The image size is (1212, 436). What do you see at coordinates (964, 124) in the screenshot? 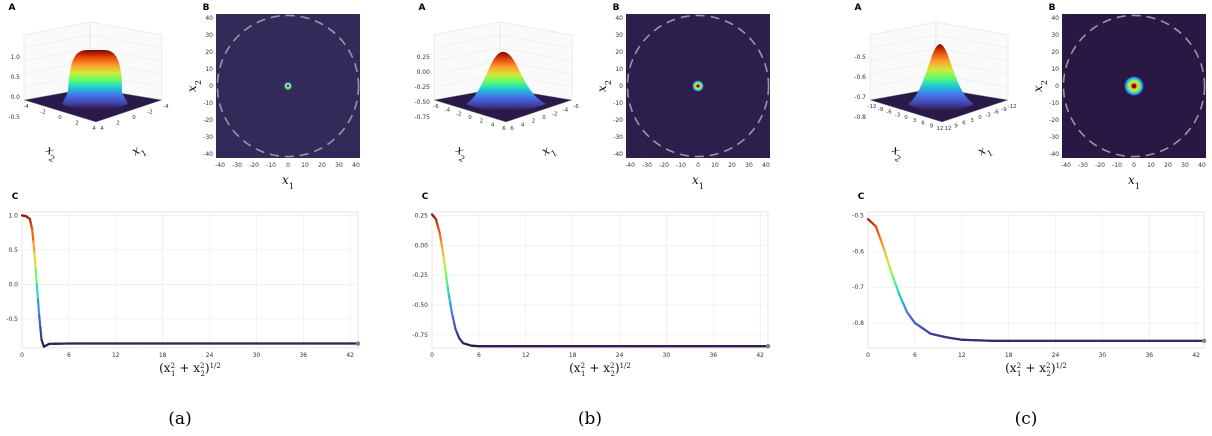
I see `surface-x1-tick-label: 6` at bounding box center [964, 124].